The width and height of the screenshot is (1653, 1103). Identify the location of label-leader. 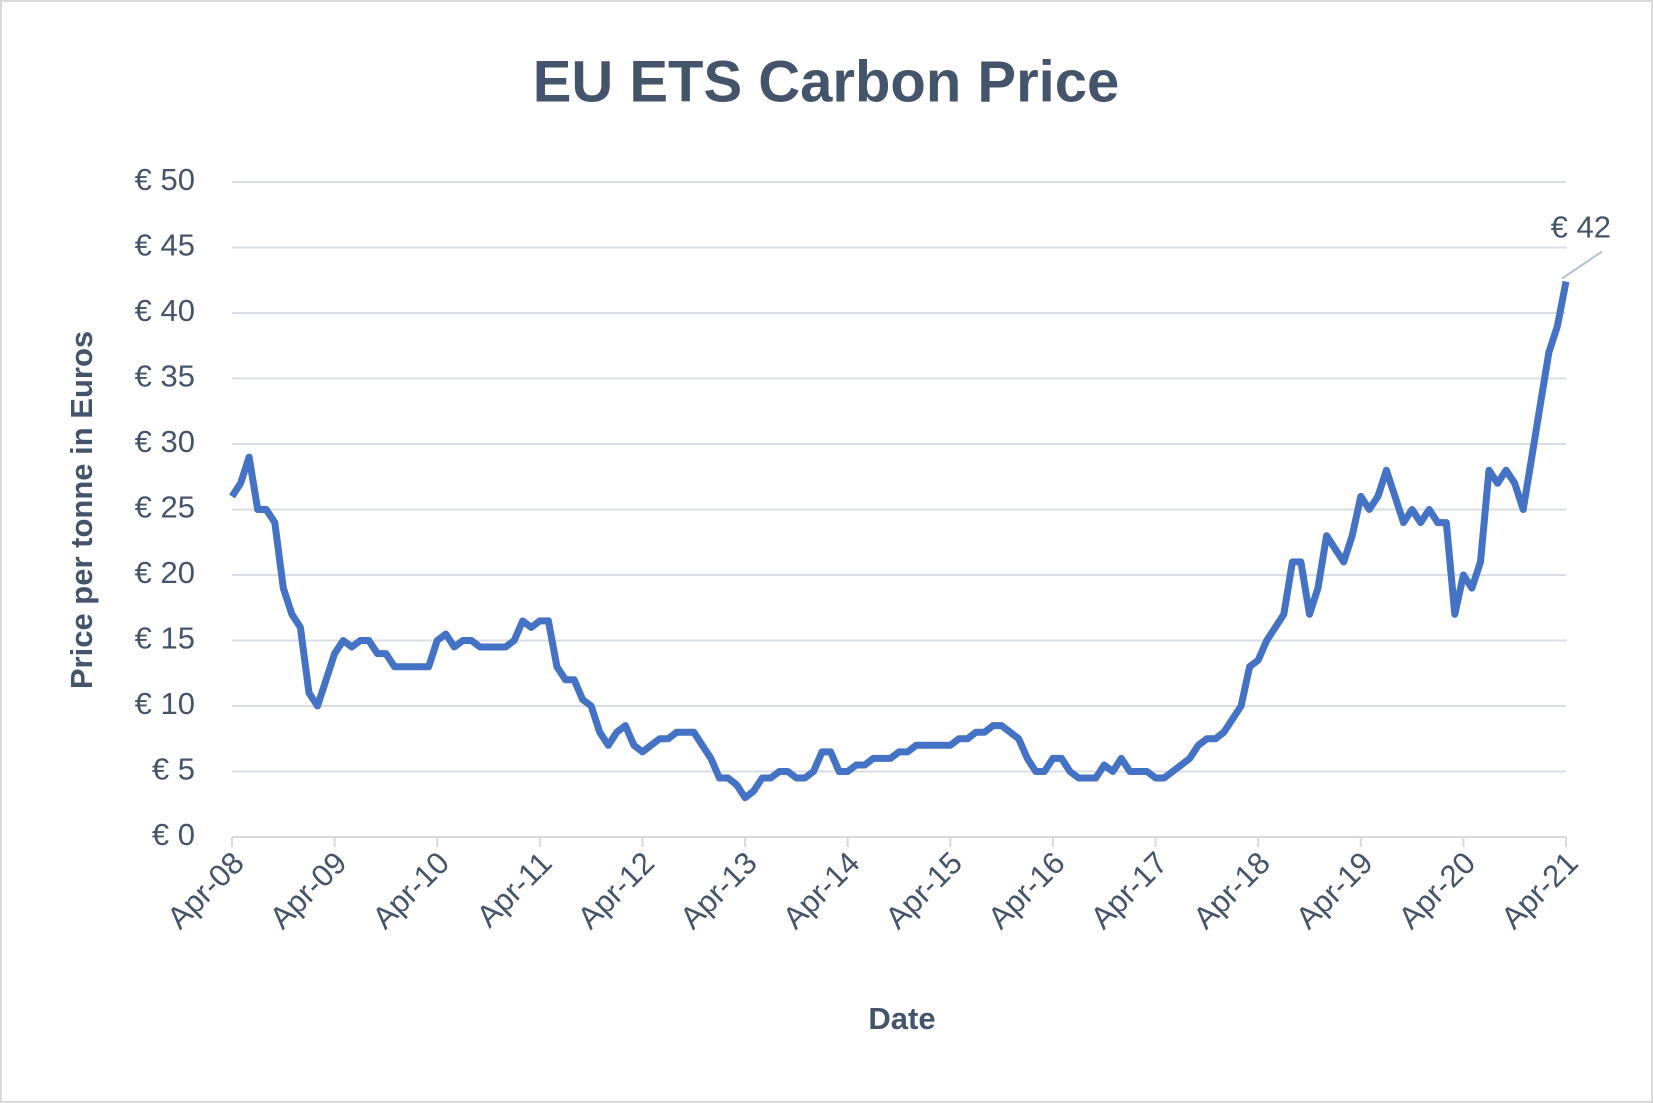
(1582, 265).